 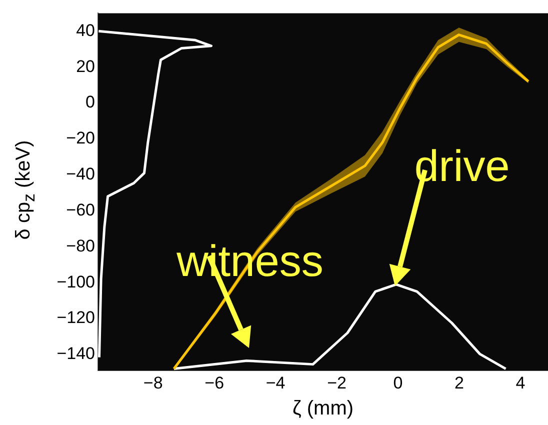 I want to click on x-tick-label: −2, so click(x=336, y=382).